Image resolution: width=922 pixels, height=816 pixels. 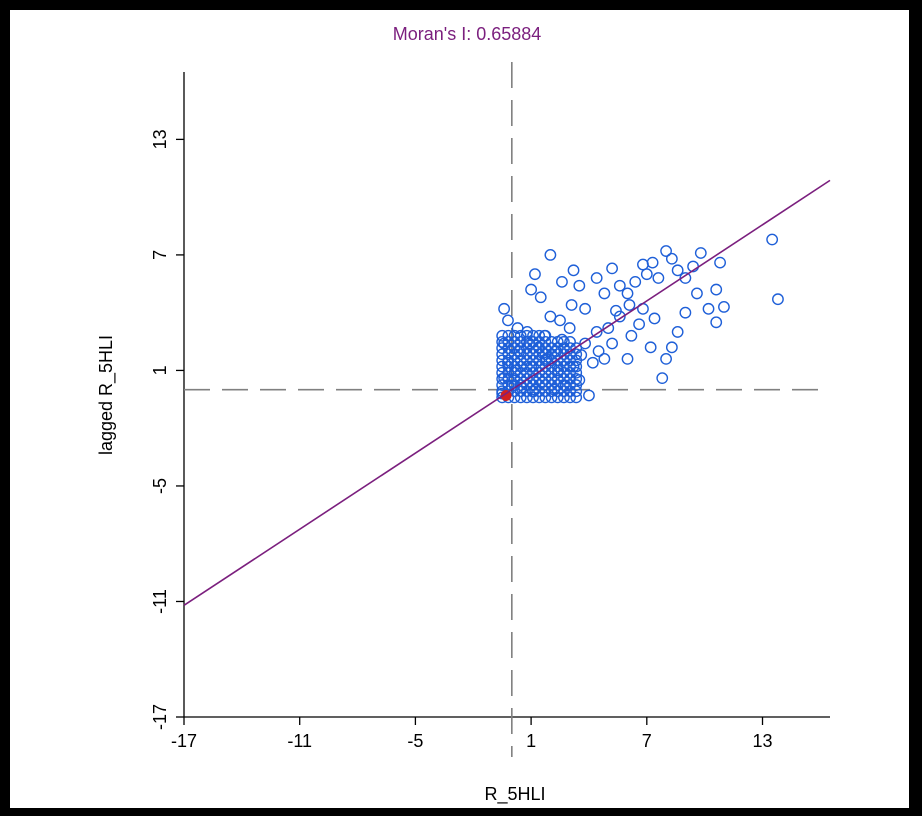 What do you see at coordinates (415, 741) in the screenshot?
I see `x-tick-label: -5` at bounding box center [415, 741].